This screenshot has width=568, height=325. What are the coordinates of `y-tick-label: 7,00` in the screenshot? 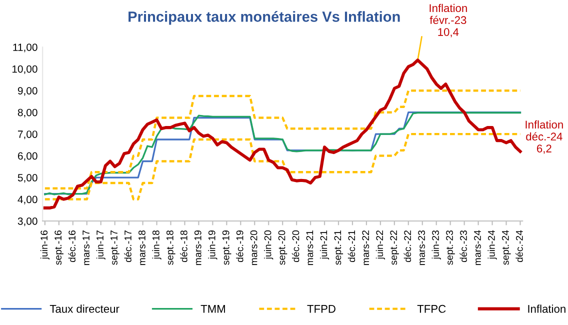 It's located at (28, 135).